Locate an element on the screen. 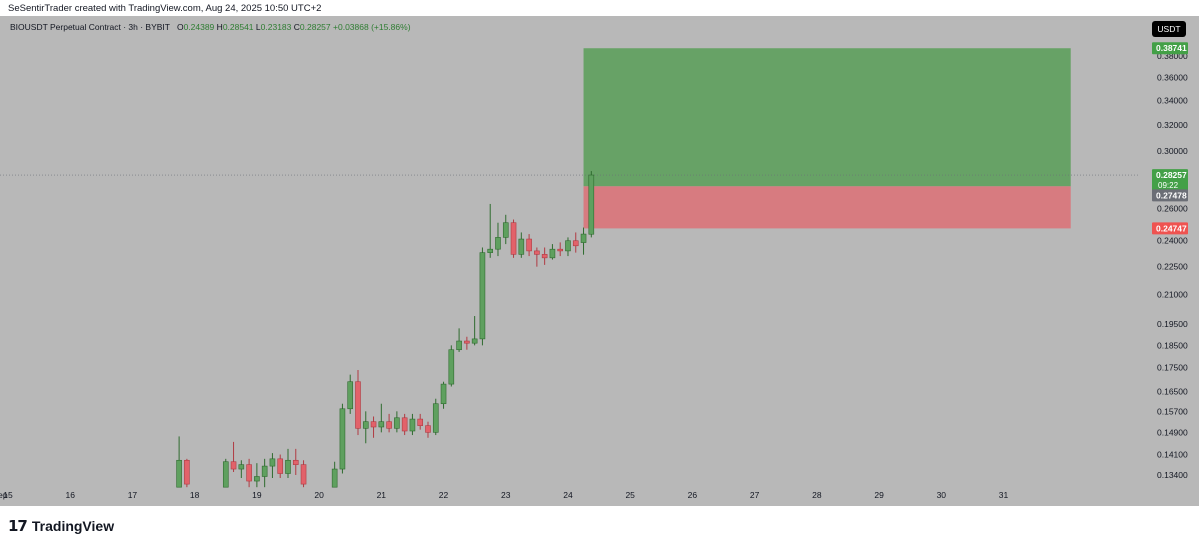 Image resolution: width=1199 pixels, height=545 pixels. high-label: H is located at coordinates (219, 27).